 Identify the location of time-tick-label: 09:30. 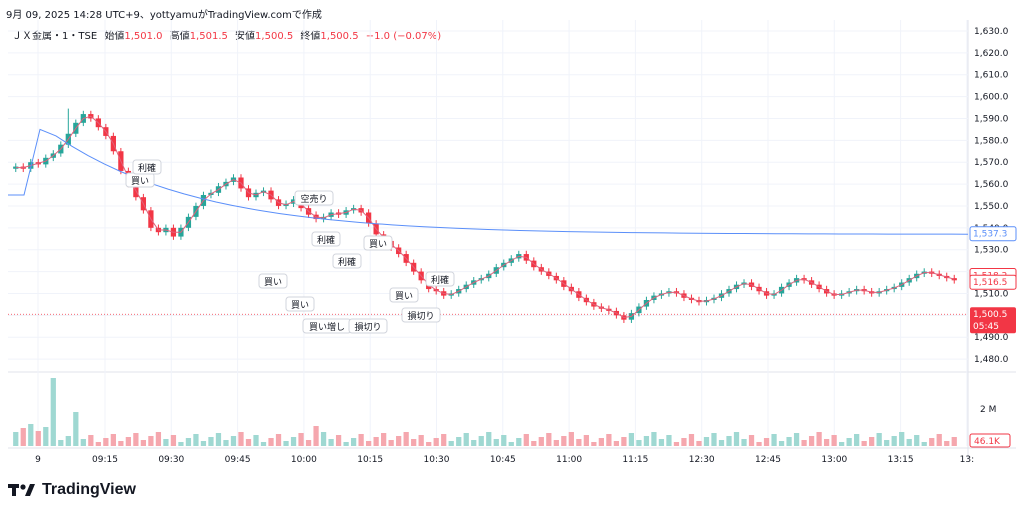
(171, 460).